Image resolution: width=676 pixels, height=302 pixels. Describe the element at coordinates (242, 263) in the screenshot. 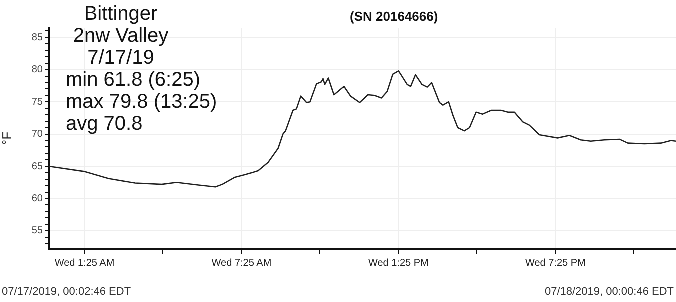

I see `x-tick-label: Wed 7:25 AM` at that location.